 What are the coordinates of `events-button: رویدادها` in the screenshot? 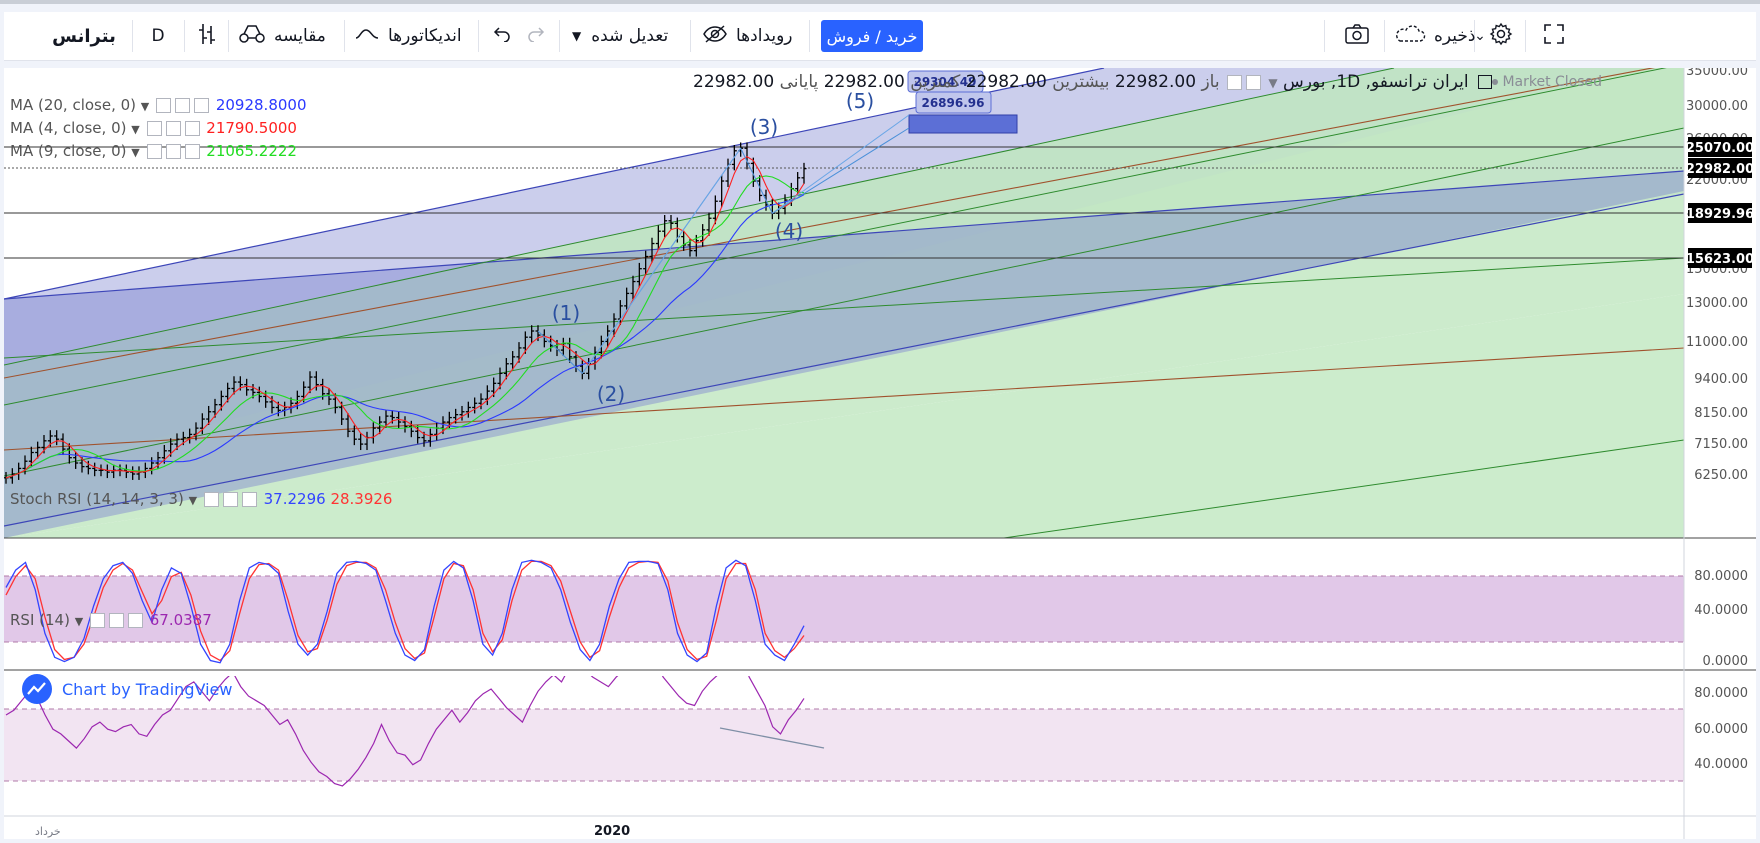 It's located at (752, 36).